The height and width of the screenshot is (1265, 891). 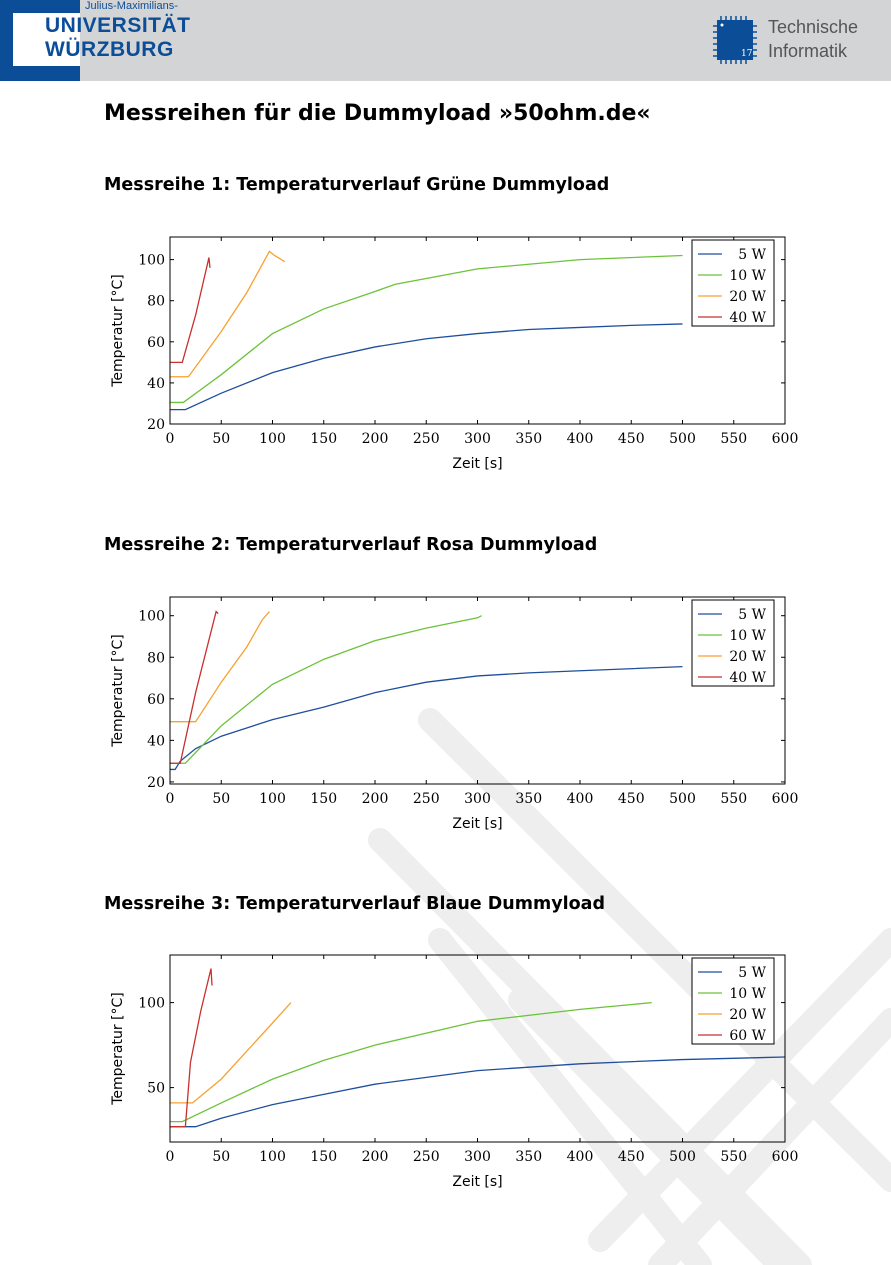 What do you see at coordinates (191, 1048) in the screenshot?
I see `series-line-60w` at bounding box center [191, 1048].